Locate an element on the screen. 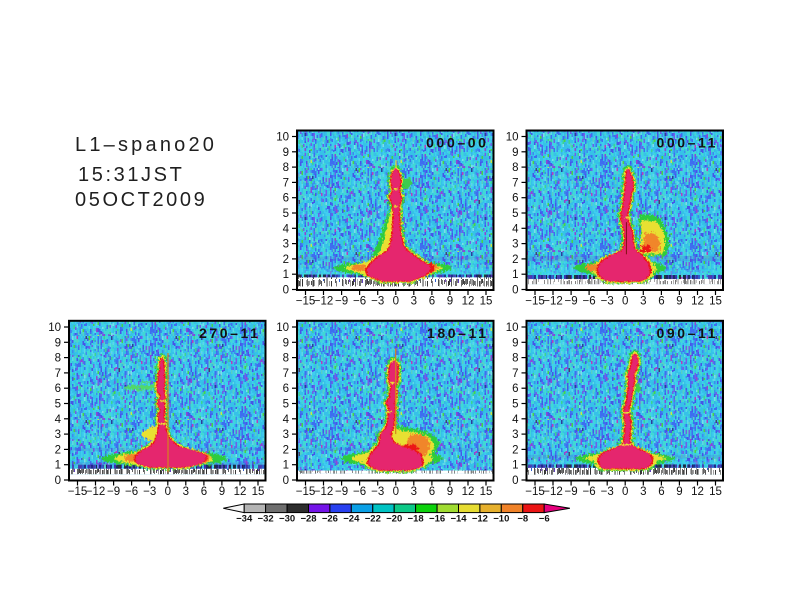  svg-text: −20 is located at coordinates (394, 519).